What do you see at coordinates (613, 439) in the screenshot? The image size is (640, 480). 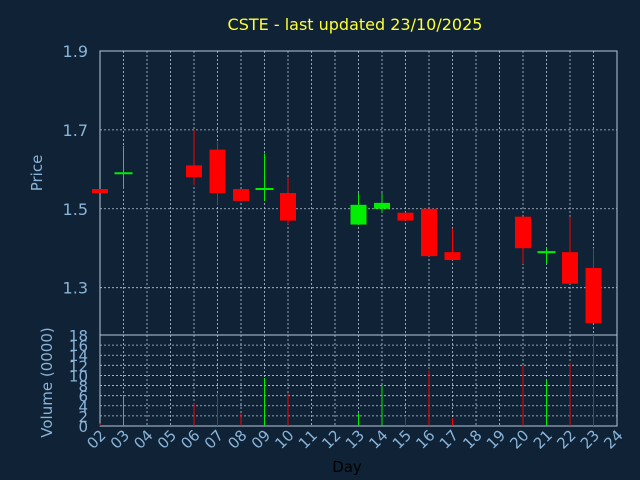 I see `x-tick-label: 24` at bounding box center [613, 439].